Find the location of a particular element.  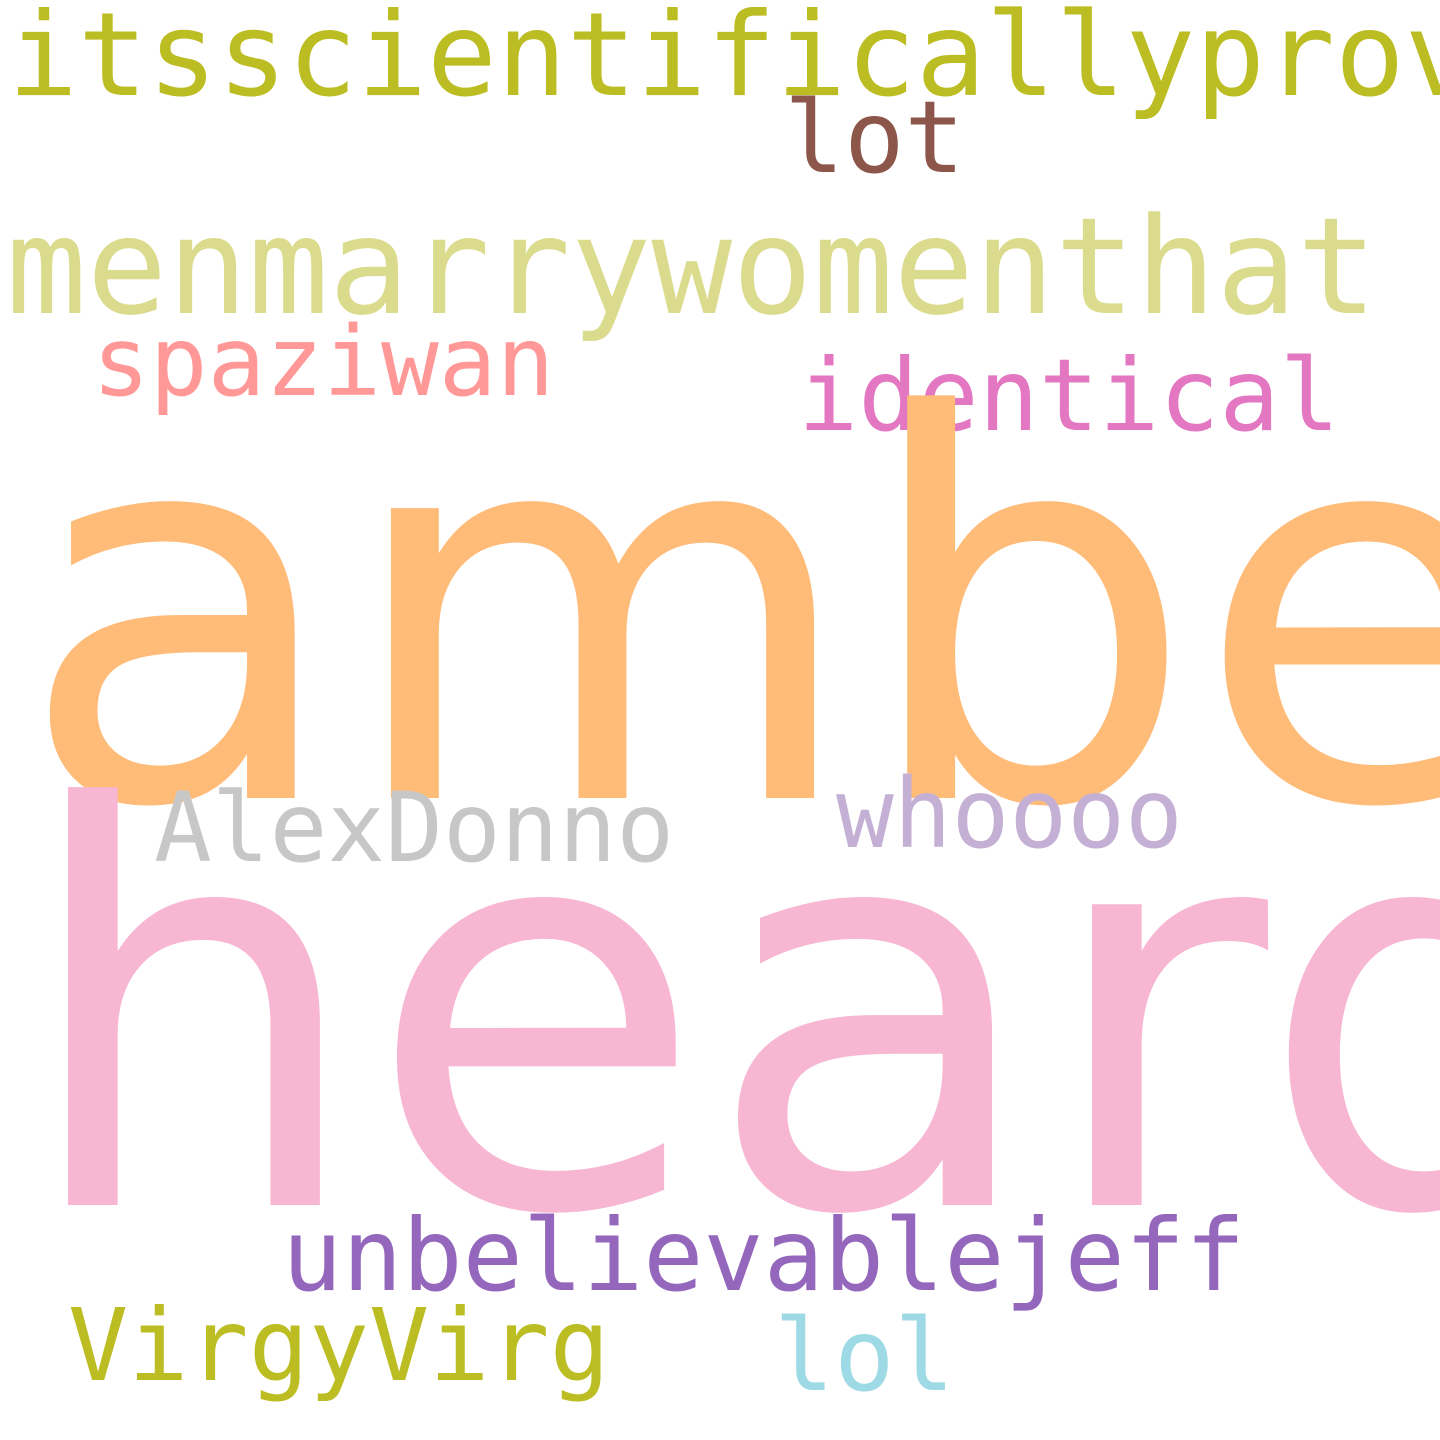

word-menmarrywomenthat: menmarrywomenthat is located at coordinates (692, 267).